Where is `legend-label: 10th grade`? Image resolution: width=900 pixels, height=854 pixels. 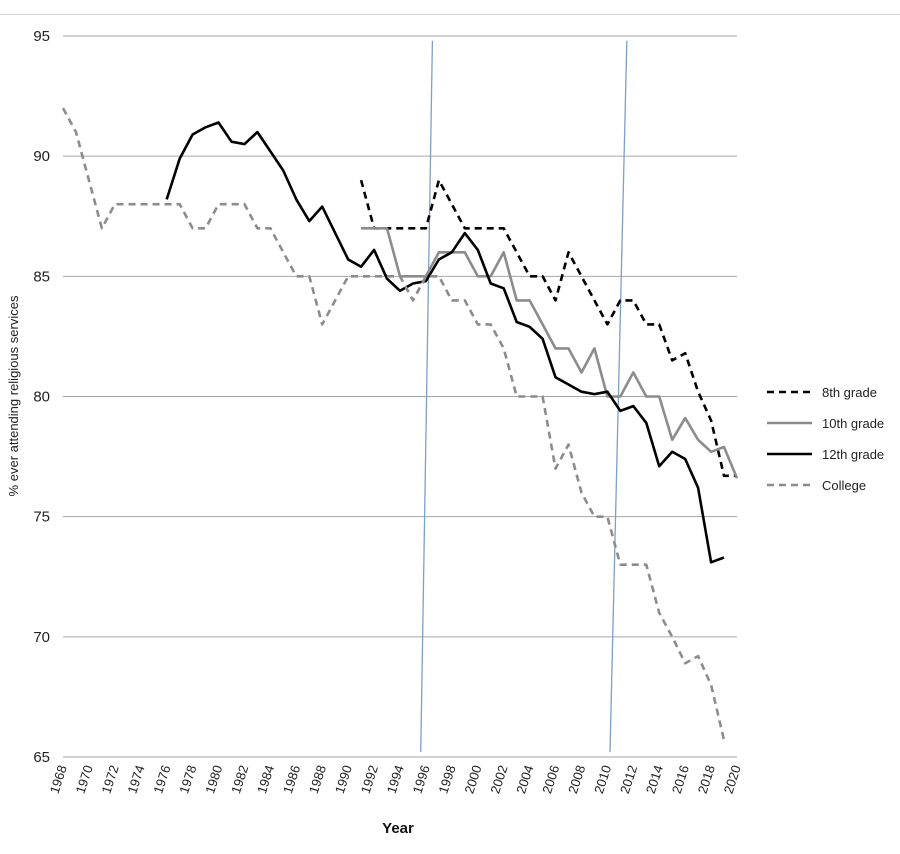 legend-label: 10th grade is located at coordinates (853, 423).